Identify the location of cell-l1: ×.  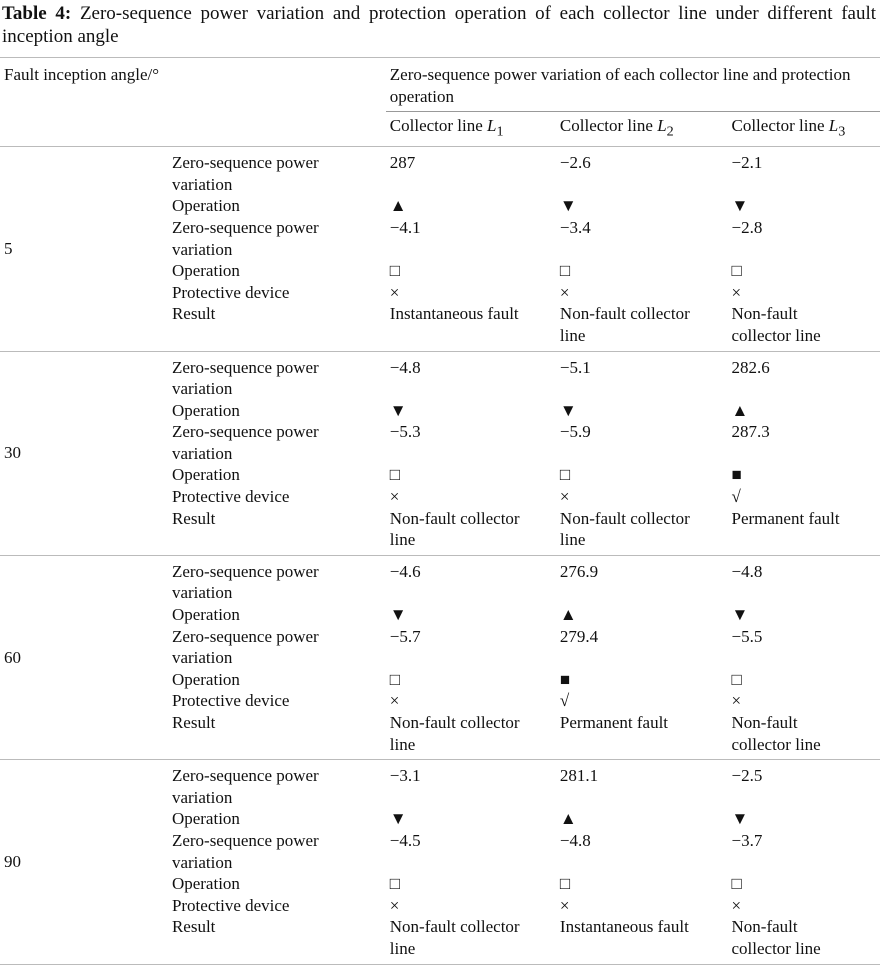
(473, 293).